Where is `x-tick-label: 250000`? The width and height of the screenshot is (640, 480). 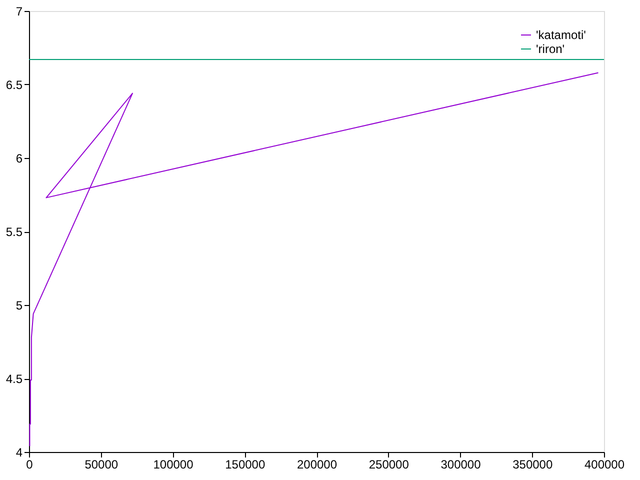 x-tick-label: 250000 is located at coordinates (389, 465).